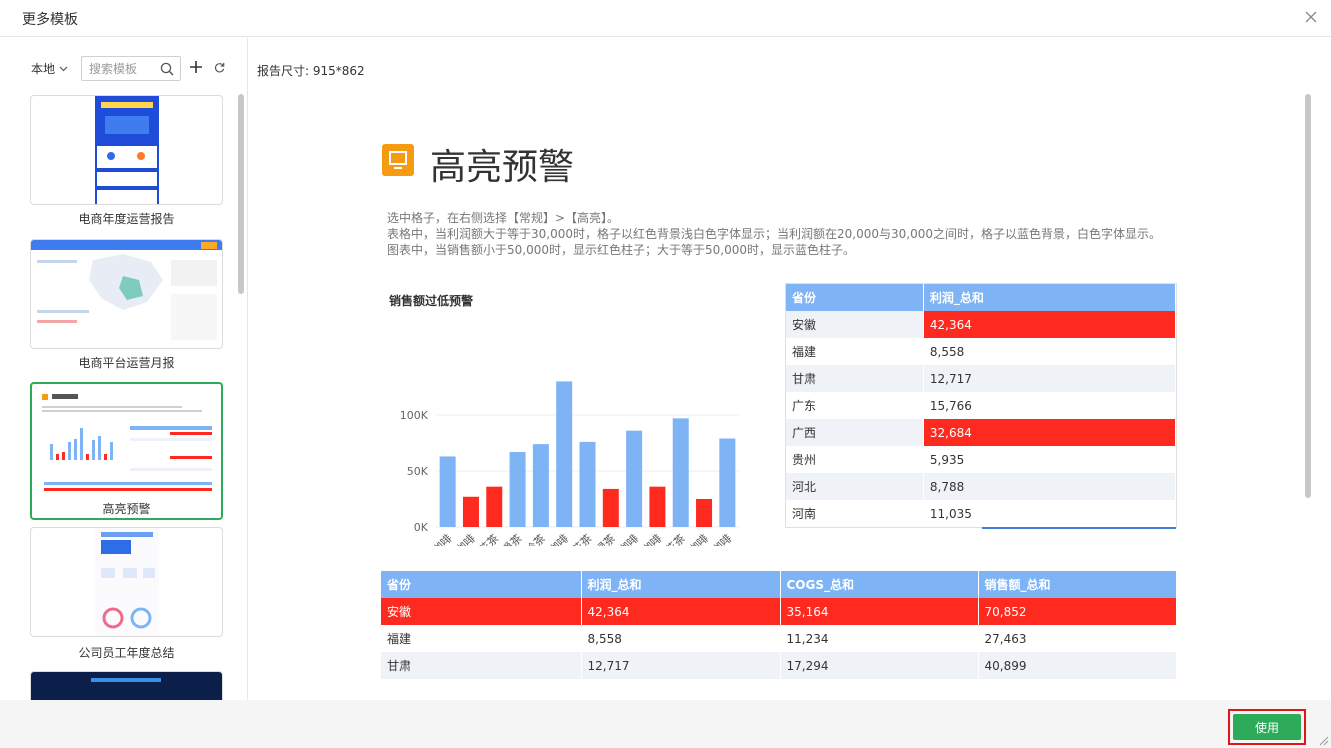 This screenshot has width=1331, height=748. What do you see at coordinates (503, 218) in the screenshot?
I see `desc-line: 选中格子，在右侧选择【常规】>【高亮】。` at bounding box center [503, 218].